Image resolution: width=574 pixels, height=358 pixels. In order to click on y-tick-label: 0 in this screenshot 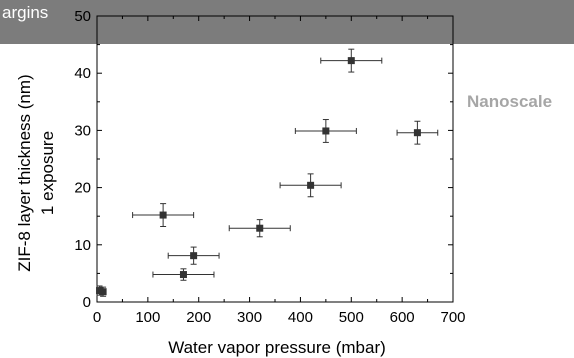, I will do `click(87, 302)`.